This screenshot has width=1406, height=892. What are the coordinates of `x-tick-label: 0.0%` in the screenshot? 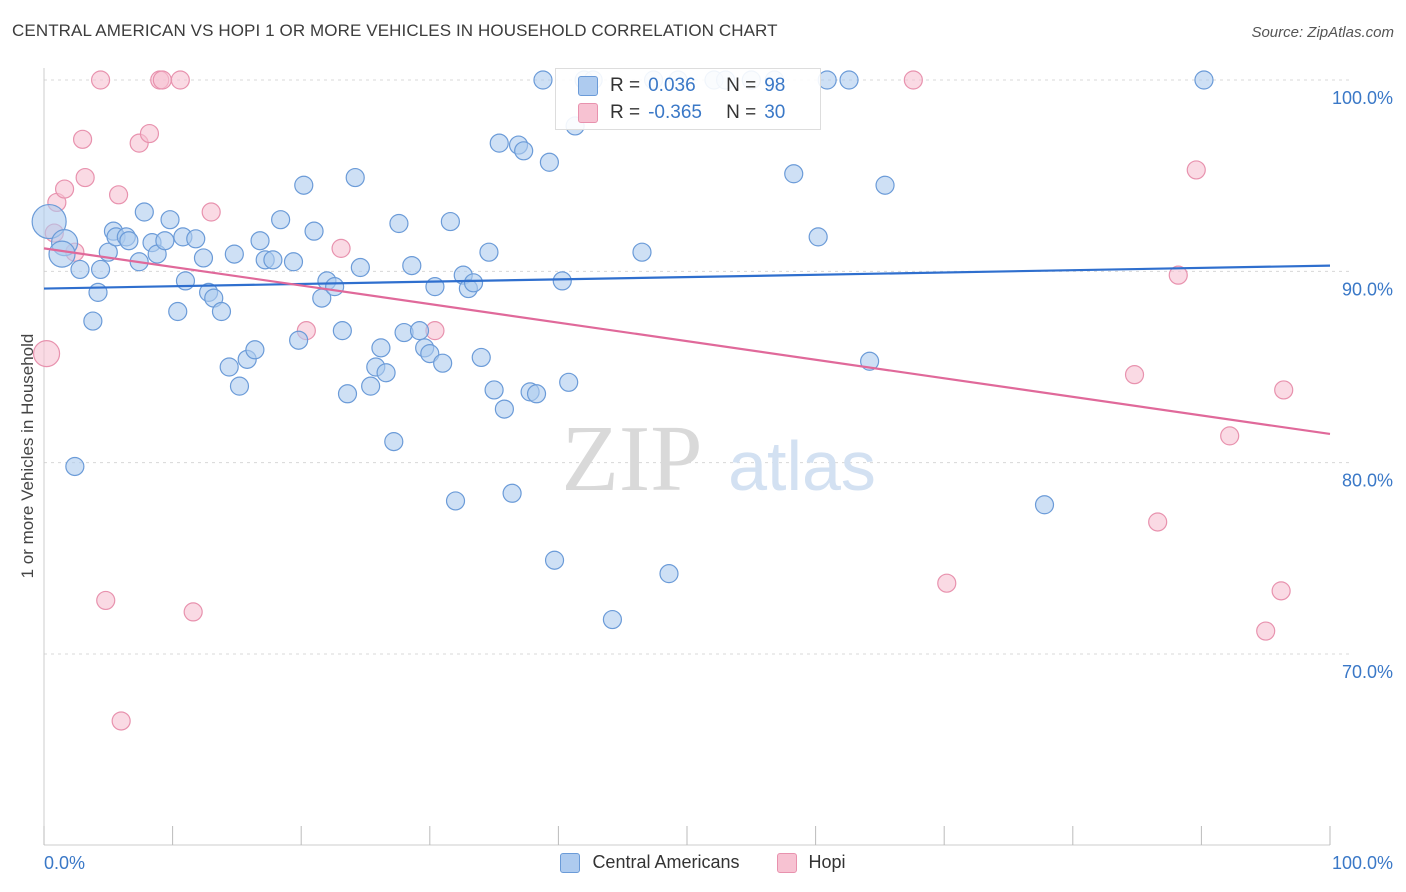 It's located at (64, 863).